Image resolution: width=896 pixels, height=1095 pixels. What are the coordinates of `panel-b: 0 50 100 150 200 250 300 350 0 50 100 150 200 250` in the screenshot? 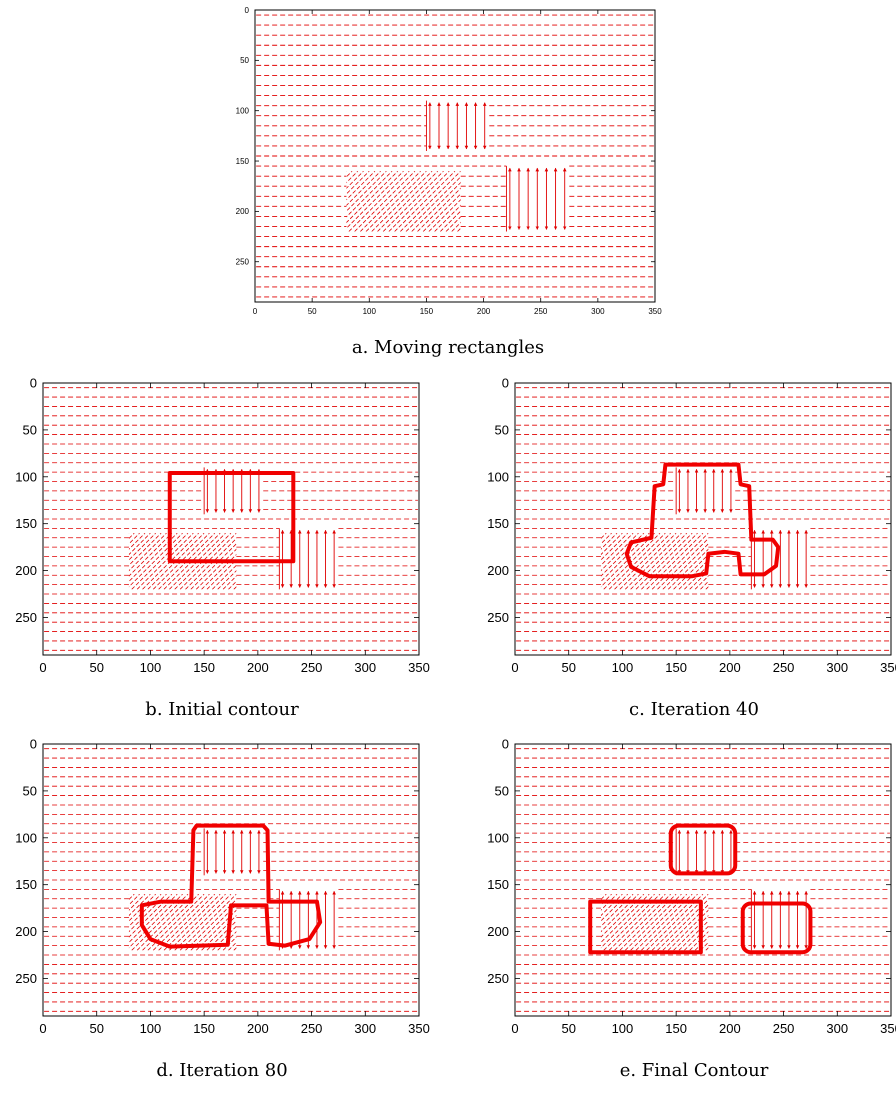 It's located at (222, 525).